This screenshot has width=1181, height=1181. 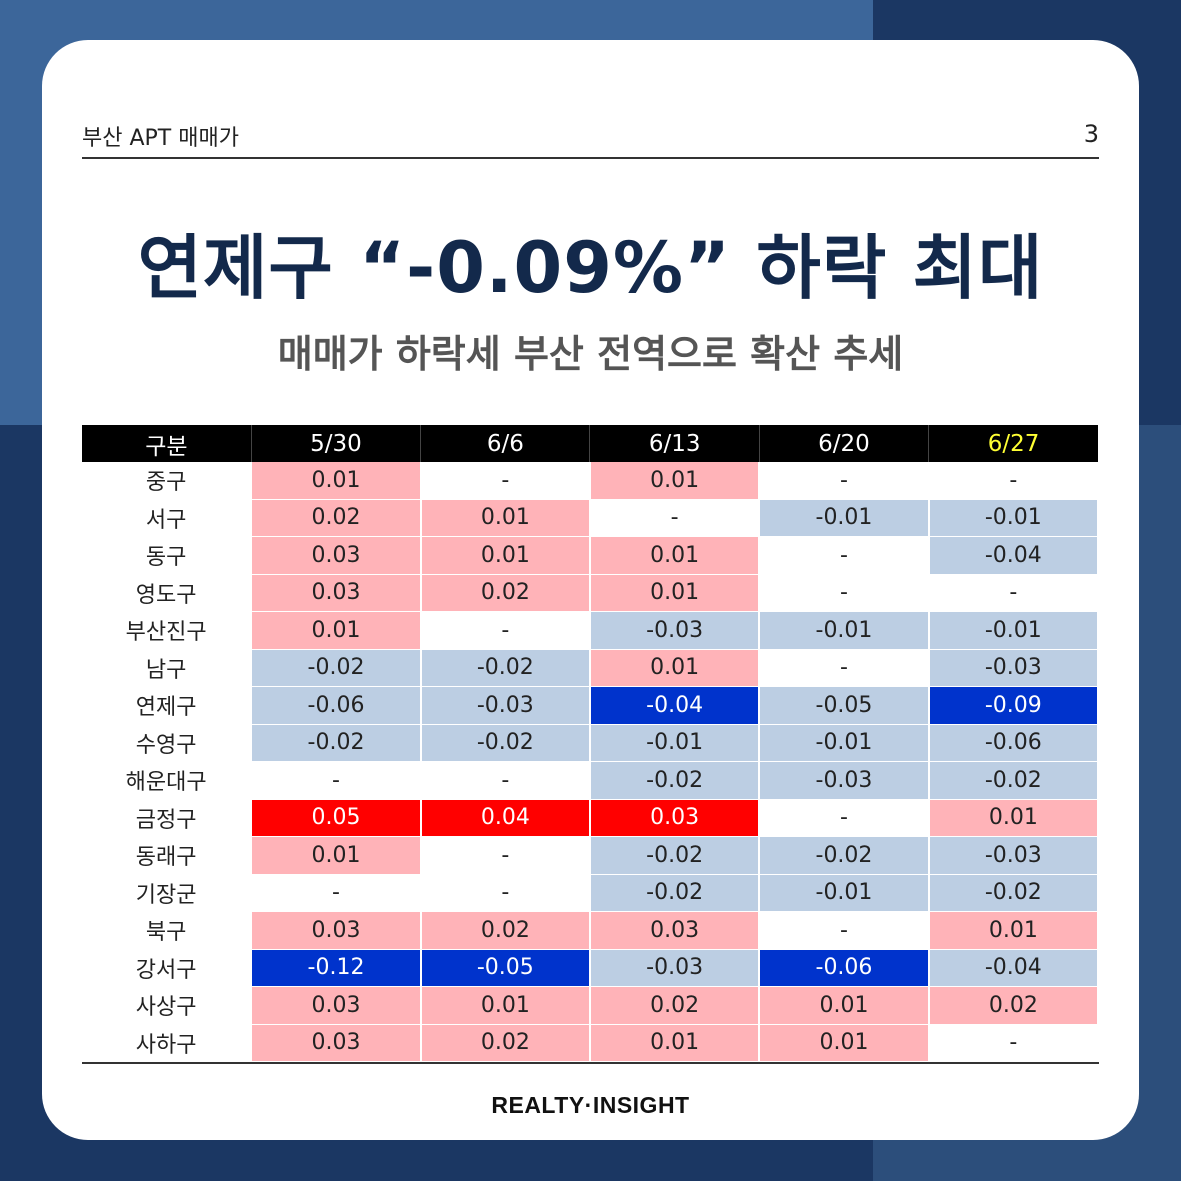 What do you see at coordinates (167, 930) in the screenshot?
I see `district-name: 북구` at bounding box center [167, 930].